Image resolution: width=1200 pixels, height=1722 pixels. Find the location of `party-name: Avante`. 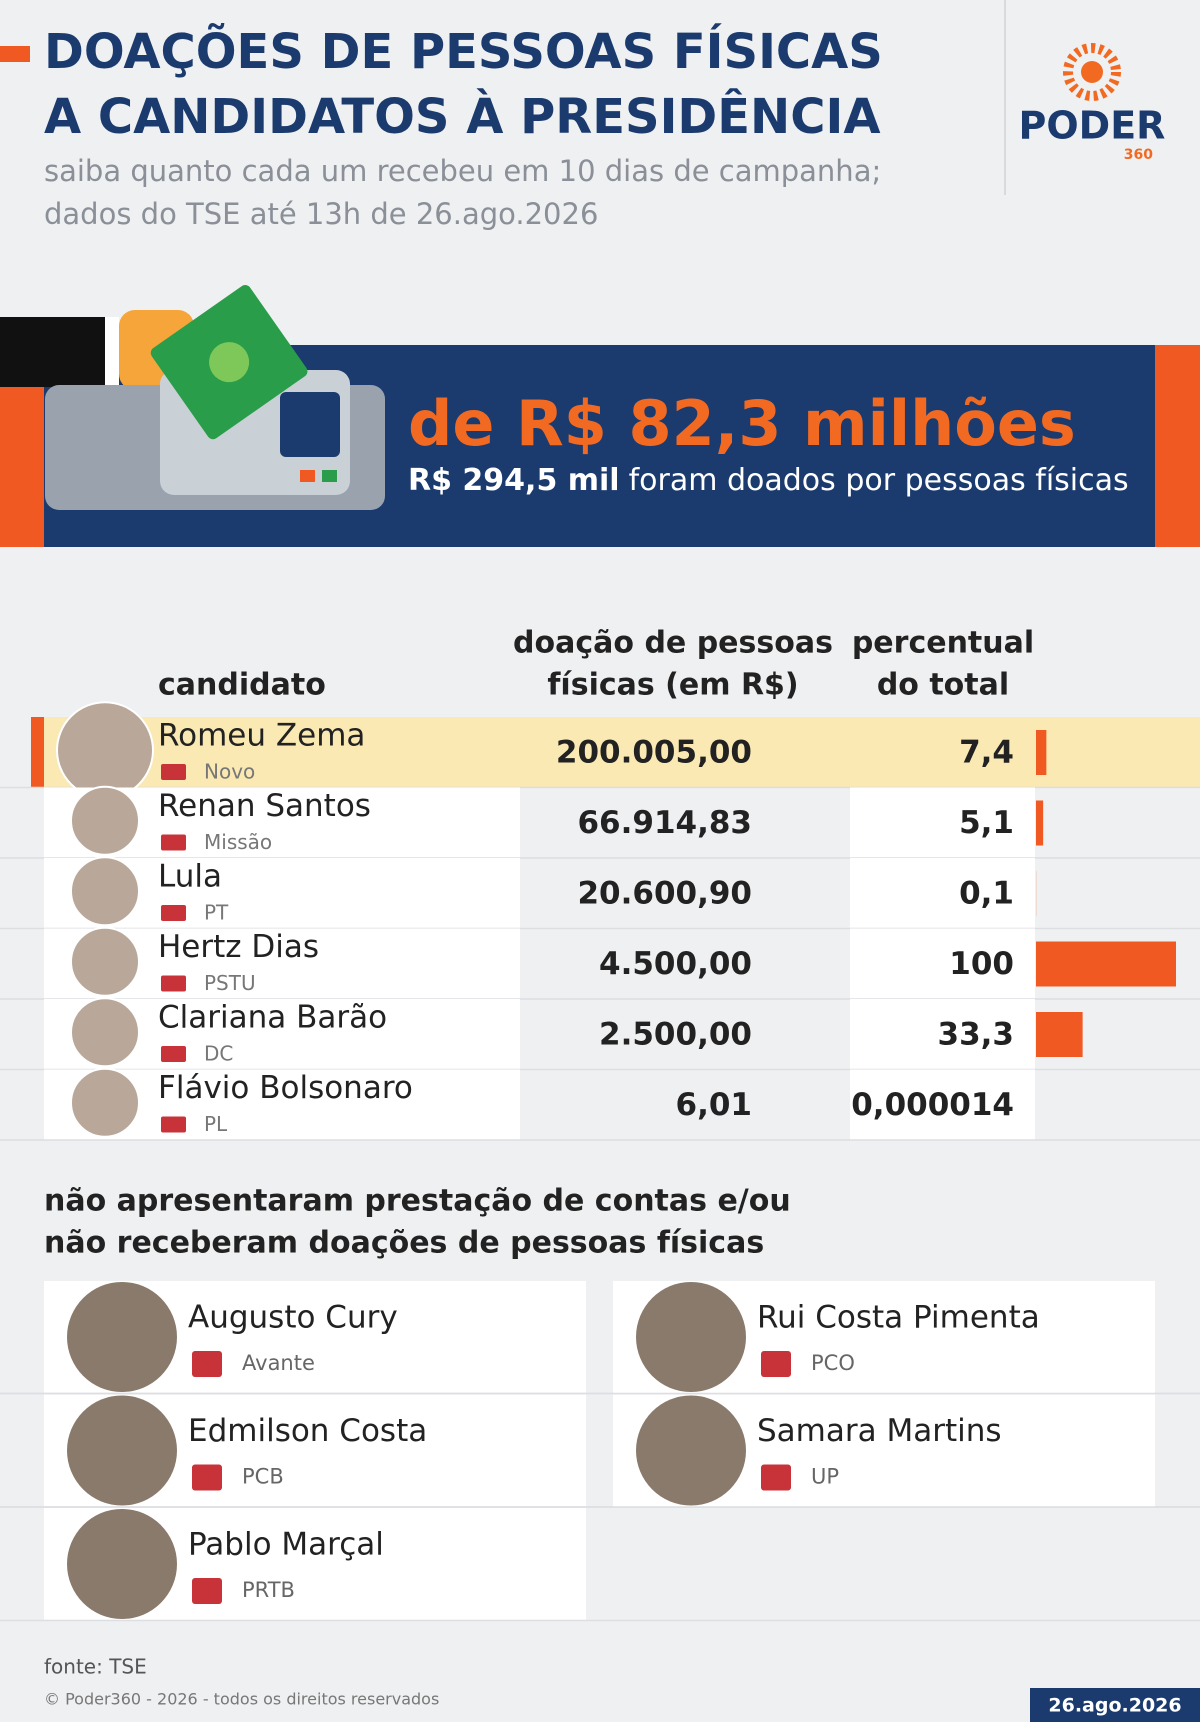

party-name: Avante is located at coordinates (278, 1363).